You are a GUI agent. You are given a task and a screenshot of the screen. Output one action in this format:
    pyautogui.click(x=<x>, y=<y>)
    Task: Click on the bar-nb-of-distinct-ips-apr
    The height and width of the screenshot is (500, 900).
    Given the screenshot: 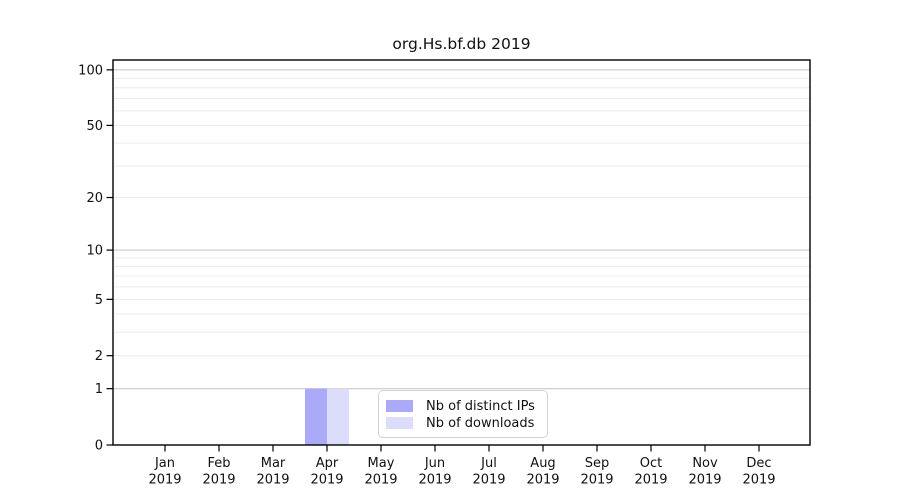 What is the action you would take?
    pyautogui.click(x=316, y=416)
    